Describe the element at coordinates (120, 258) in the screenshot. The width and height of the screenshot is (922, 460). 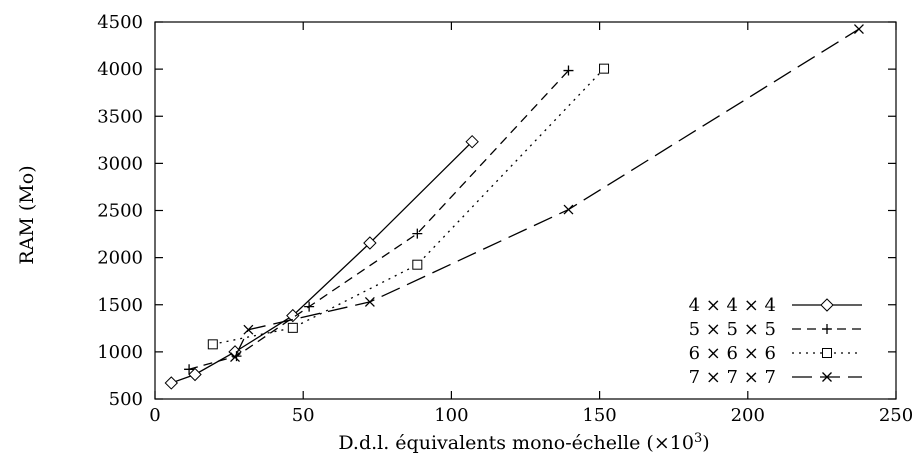
I see `y-tick-label: 2000` at that location.